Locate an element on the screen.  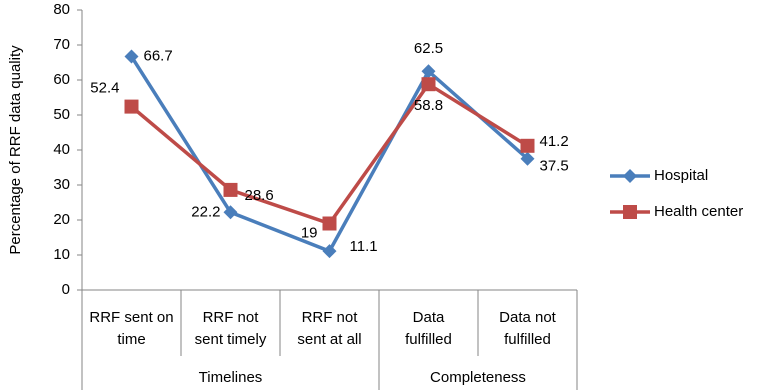
data-label: 37.5 is located at coordinates (554, 166).